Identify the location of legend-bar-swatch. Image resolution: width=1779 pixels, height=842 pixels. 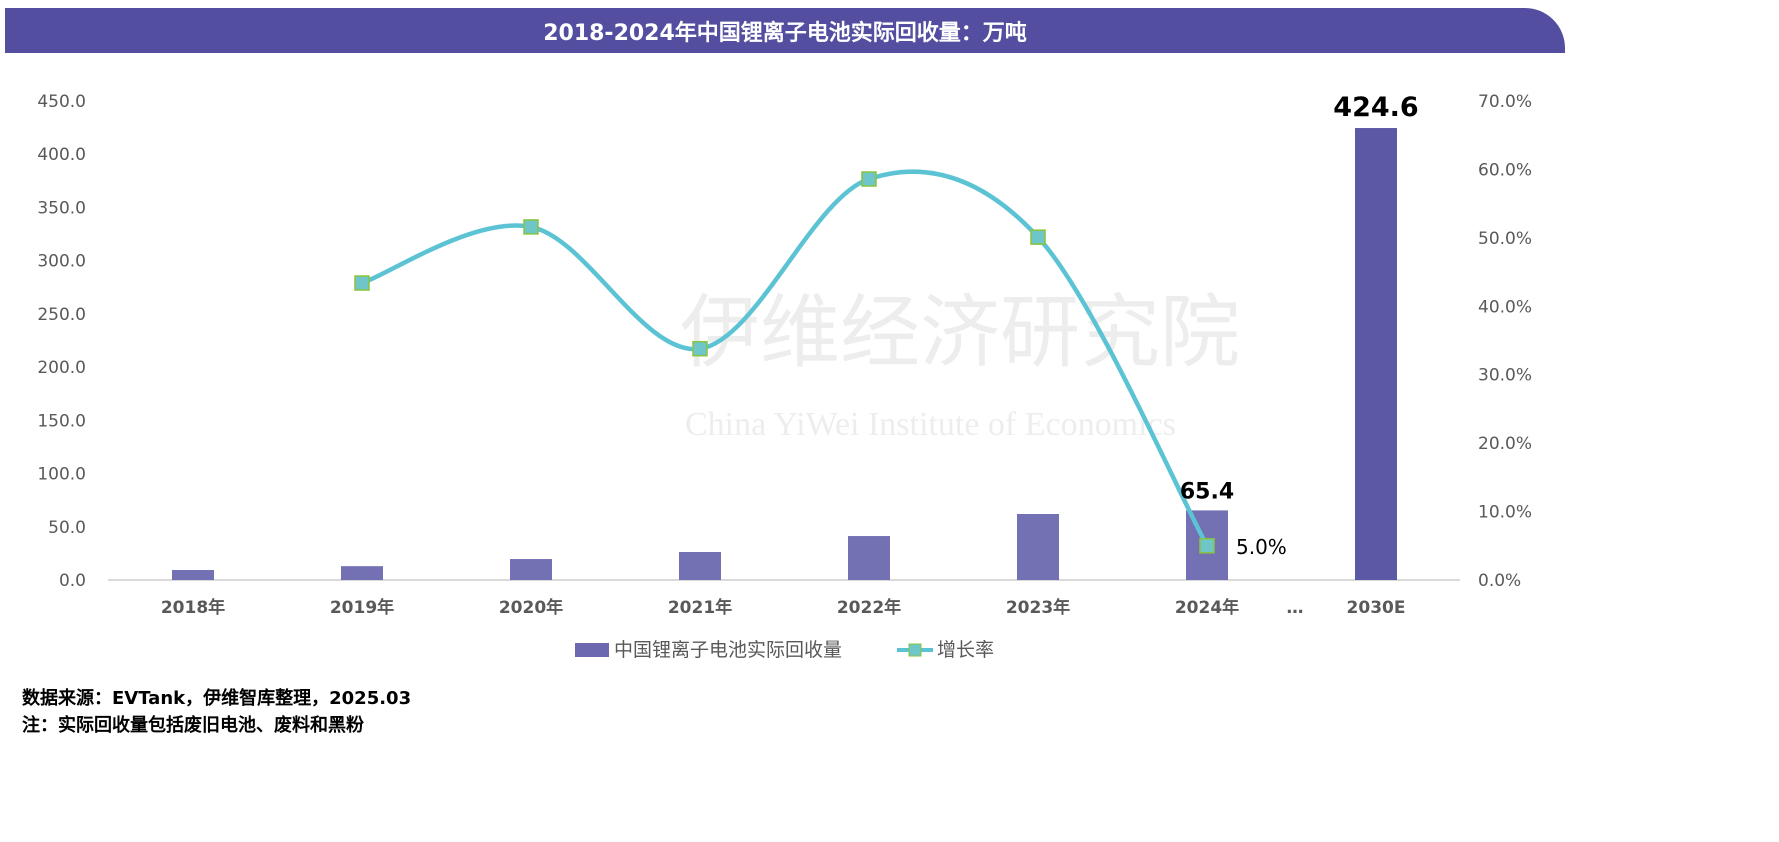
(592, 650).